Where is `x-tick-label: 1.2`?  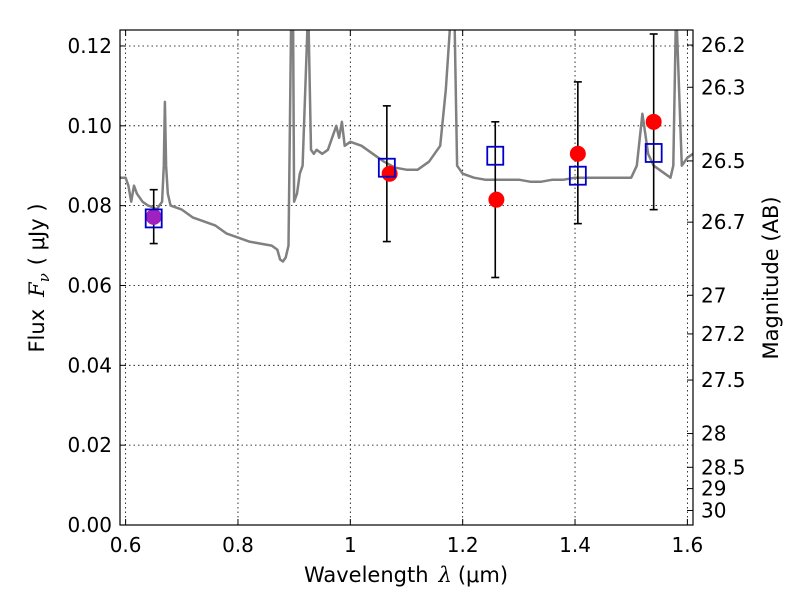
x-tick-label: 1.2 is located at coordinates (463, 545).